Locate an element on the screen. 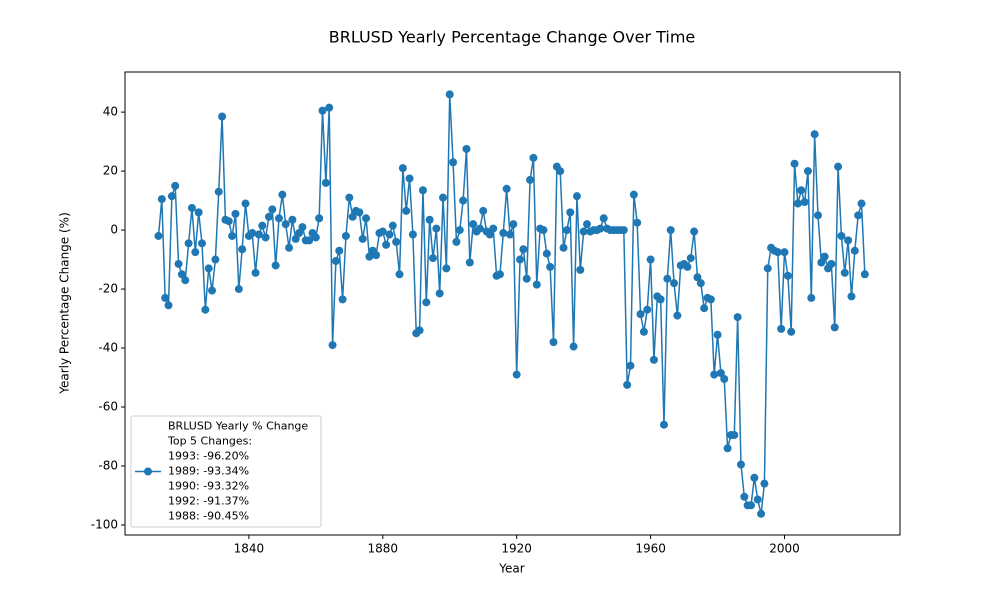 The height and width of the screenshot is (600, 1000). legend-box is located at coordinates (226, 471).